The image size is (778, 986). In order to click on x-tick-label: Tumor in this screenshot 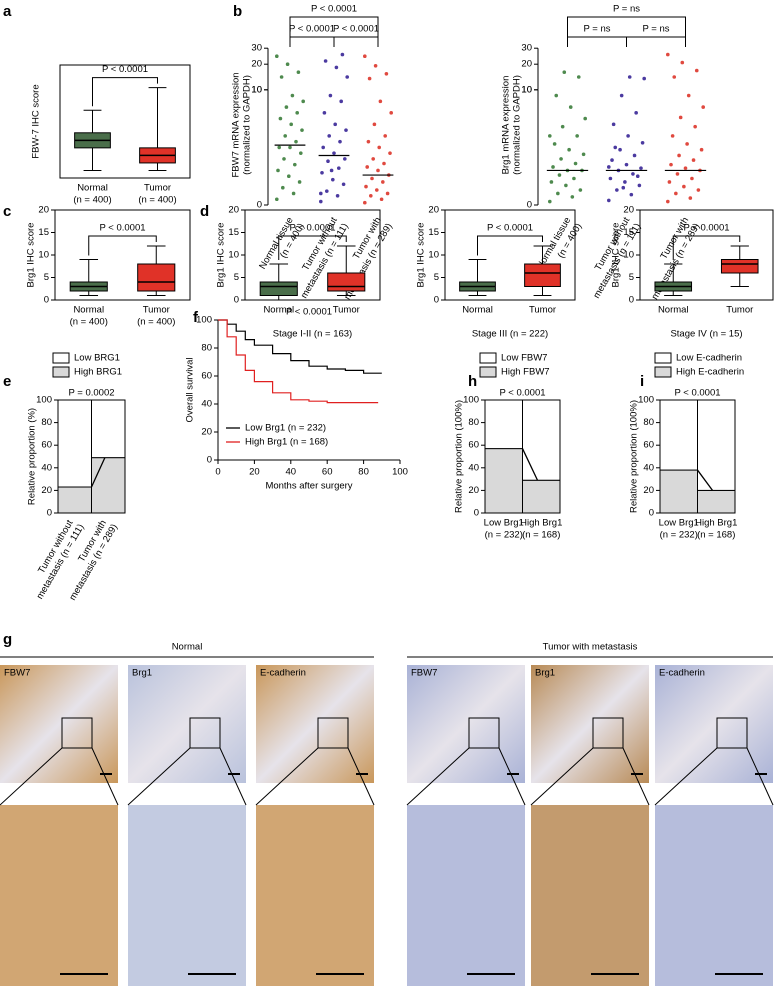, I will do `click(157, 188)`.